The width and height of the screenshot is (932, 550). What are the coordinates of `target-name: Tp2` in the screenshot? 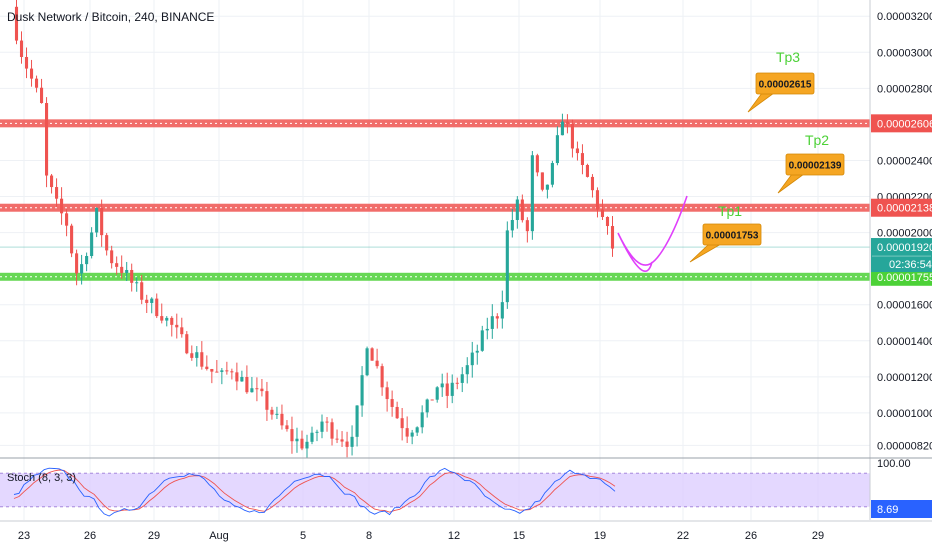 It's located at (817, 140).